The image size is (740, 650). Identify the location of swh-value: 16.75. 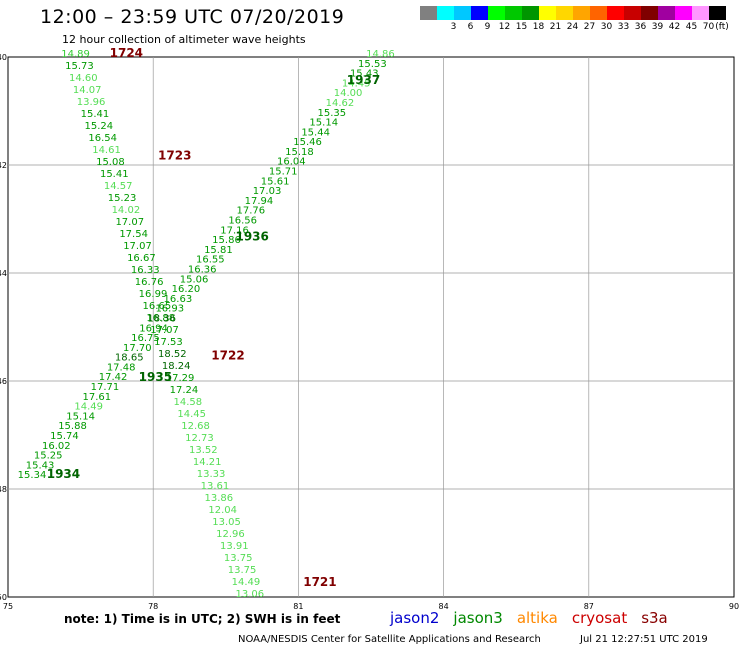
(145, 338).